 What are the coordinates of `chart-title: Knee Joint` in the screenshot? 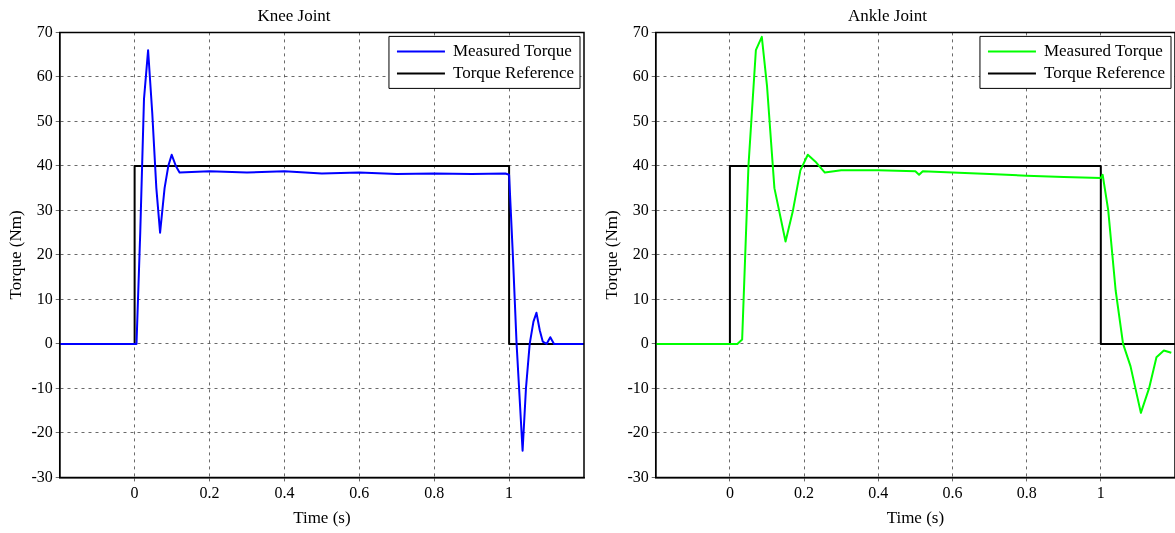 It's located at (294, 15).